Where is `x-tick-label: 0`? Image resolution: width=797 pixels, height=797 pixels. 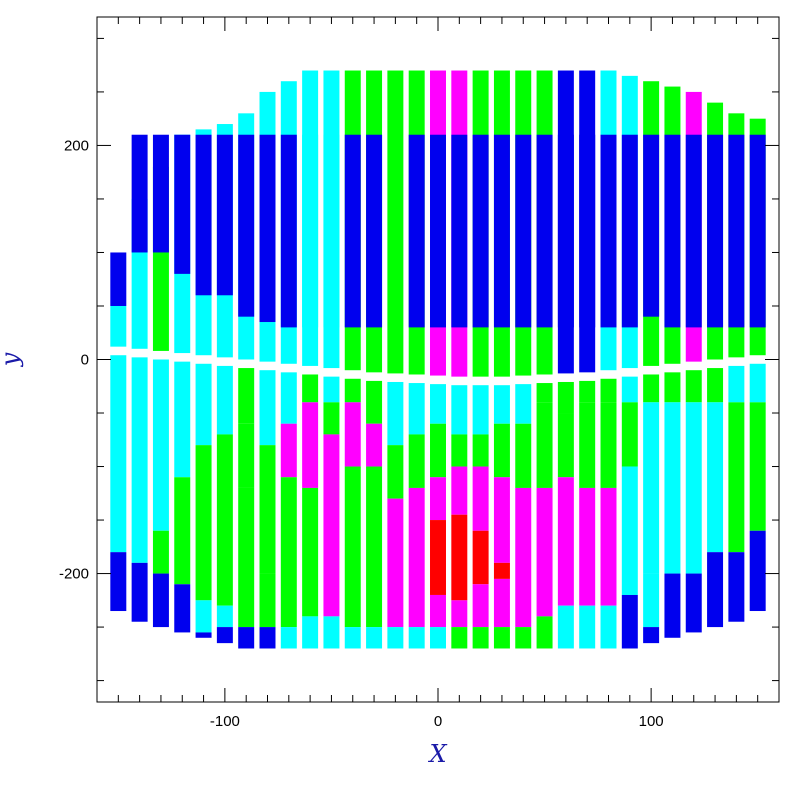 x-tick-label: 0 is located at coordinates (438, 721).